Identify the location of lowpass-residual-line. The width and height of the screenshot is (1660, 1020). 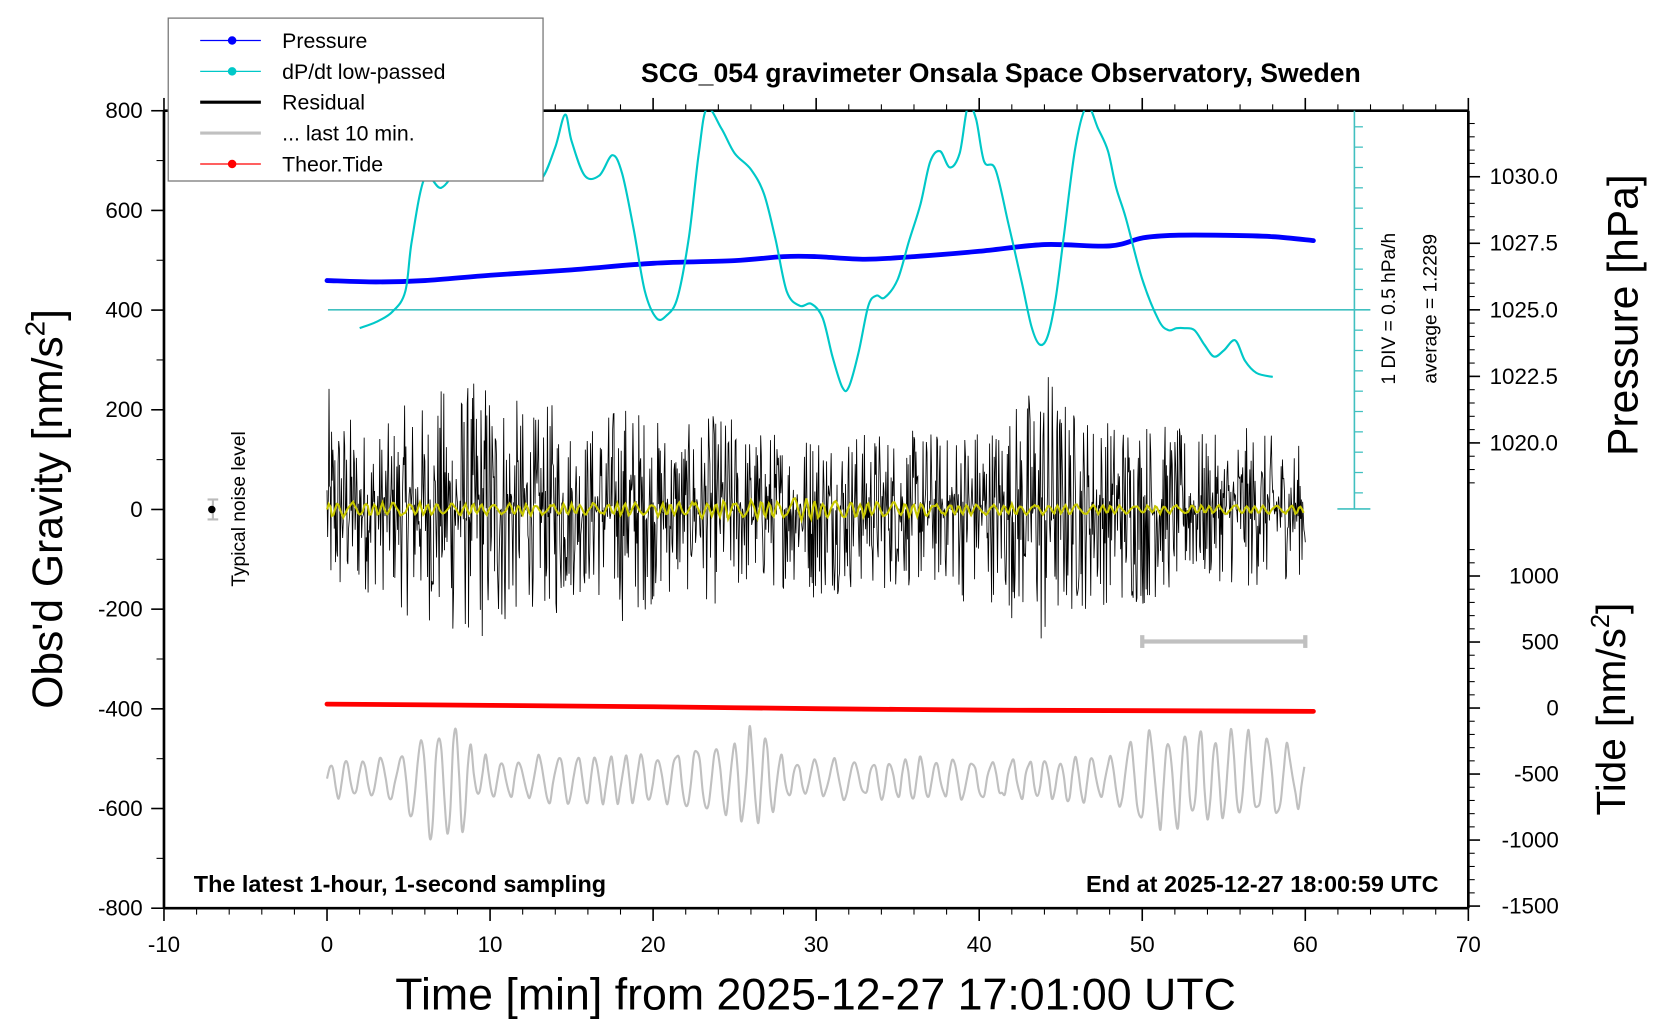
(815, 510).